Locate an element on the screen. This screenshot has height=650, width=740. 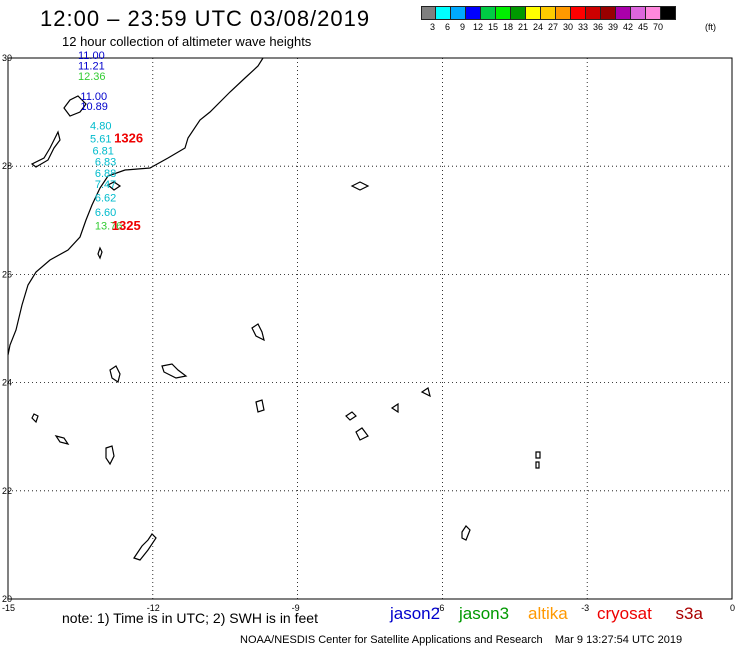
x-tick-label: -9 is located at coordinates (296, 608).